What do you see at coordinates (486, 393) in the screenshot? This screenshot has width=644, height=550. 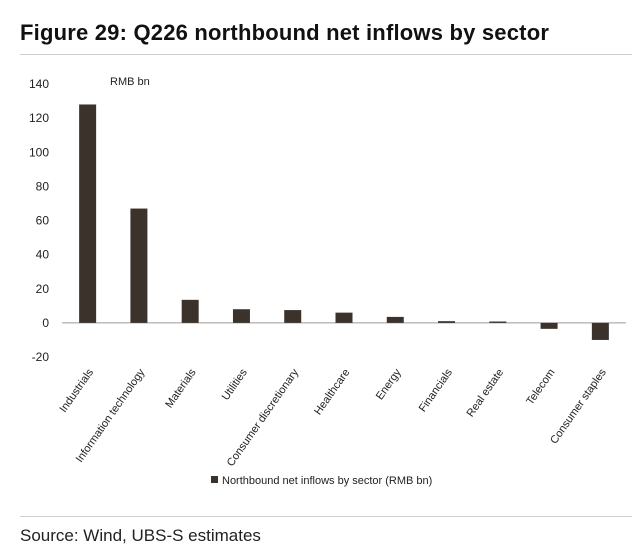 I see `x-tick-label: Real estate` at bounding box center [486, 393].